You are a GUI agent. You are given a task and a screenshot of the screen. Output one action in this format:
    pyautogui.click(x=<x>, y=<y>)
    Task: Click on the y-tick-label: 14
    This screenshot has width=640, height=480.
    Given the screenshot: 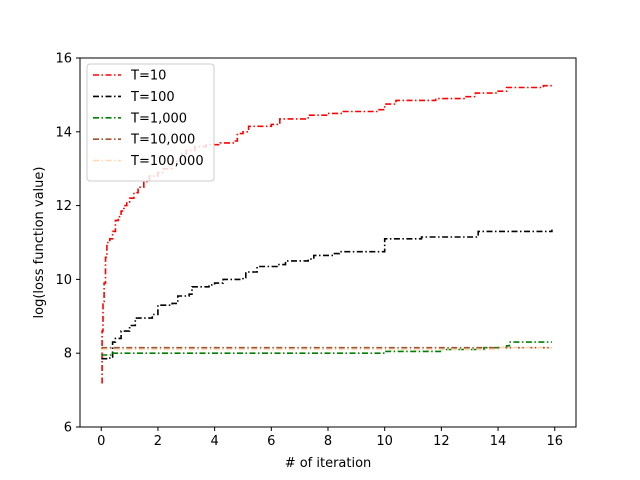 What is the action you would take?
    pyautogui.click(x=63, y=132)
    